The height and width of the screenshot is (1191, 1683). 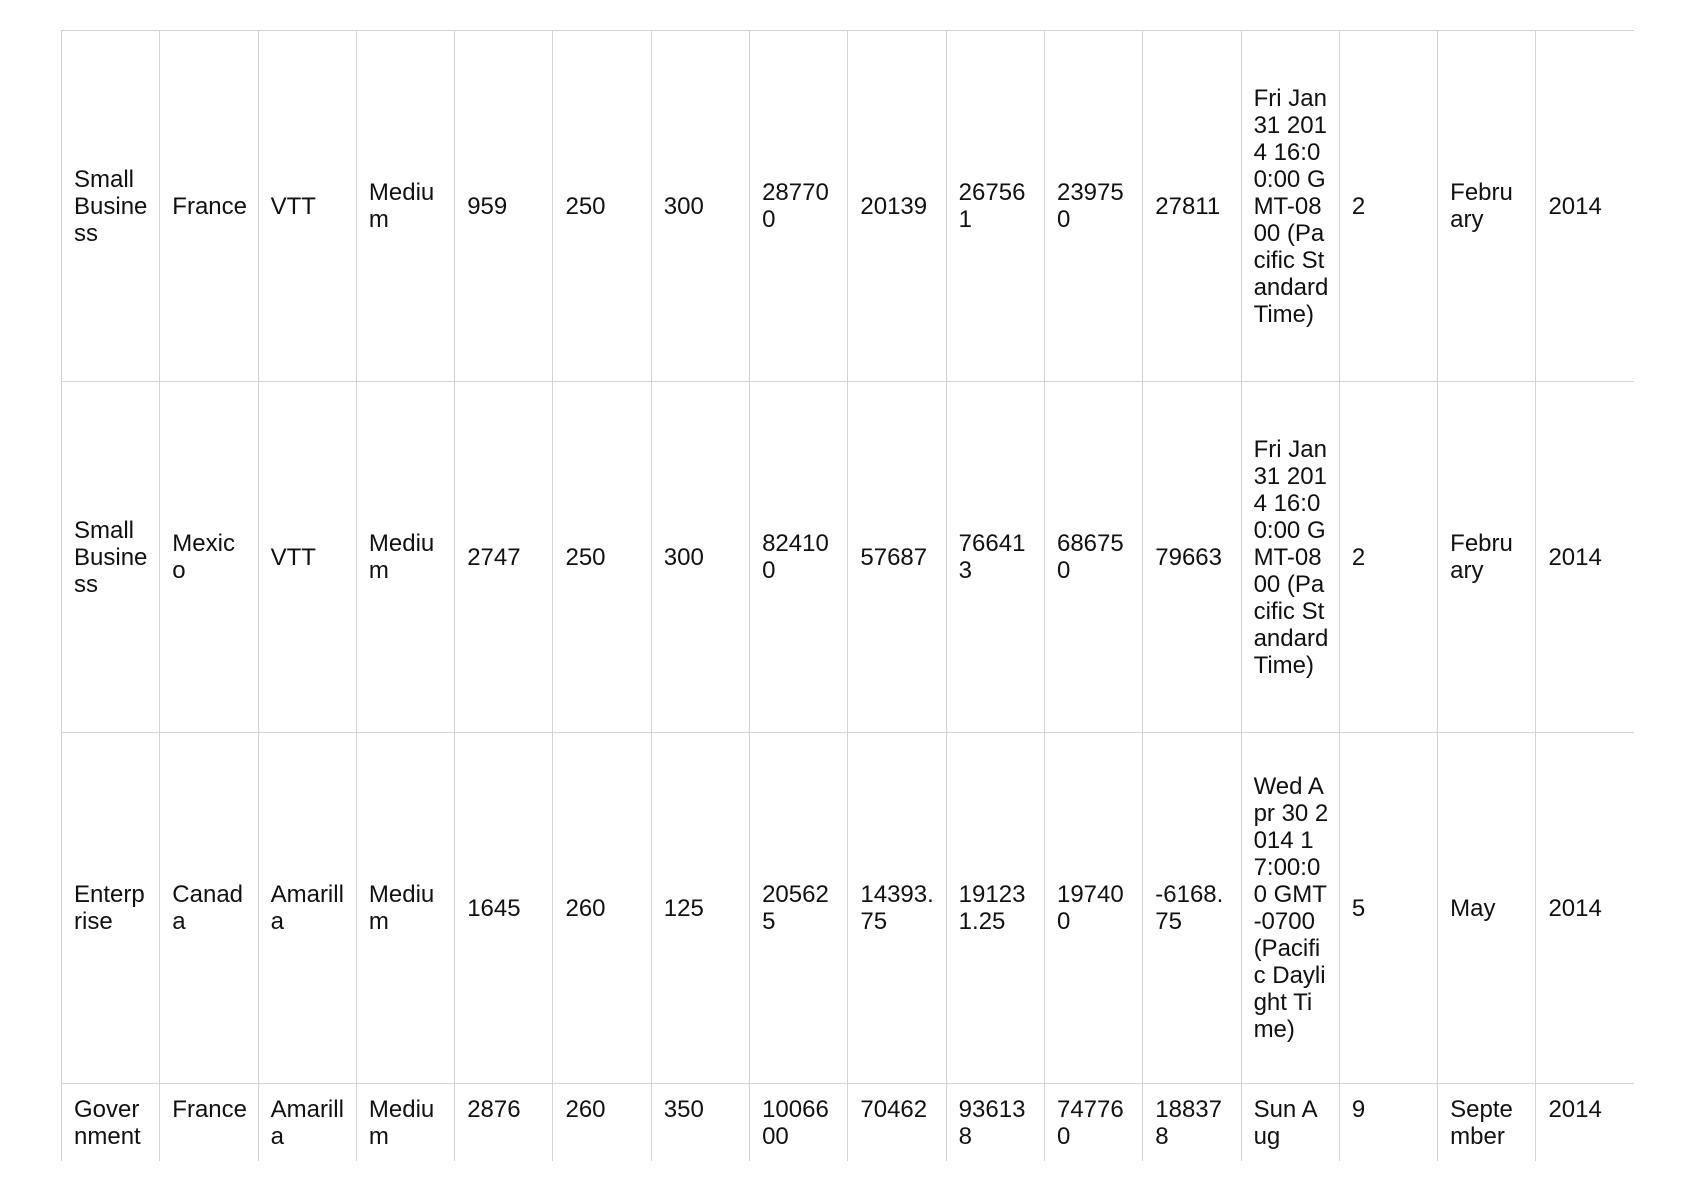 What do you see at coordinates (1290, 1122) in the screenshot?
I see `table-cell: Sun Aug` at bounding box center [1290, 1122].